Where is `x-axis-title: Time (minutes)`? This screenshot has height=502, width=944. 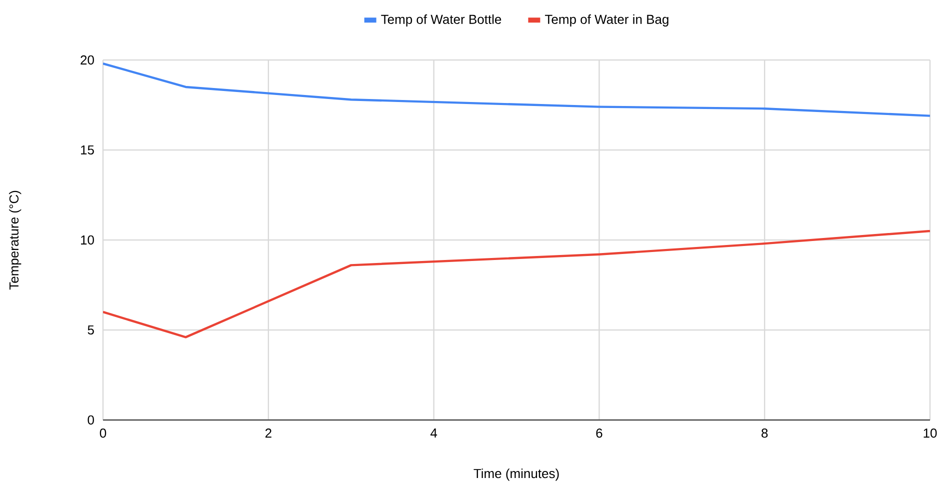 x-axis-title: Time (minutes) is located at coordinates (516, 474).